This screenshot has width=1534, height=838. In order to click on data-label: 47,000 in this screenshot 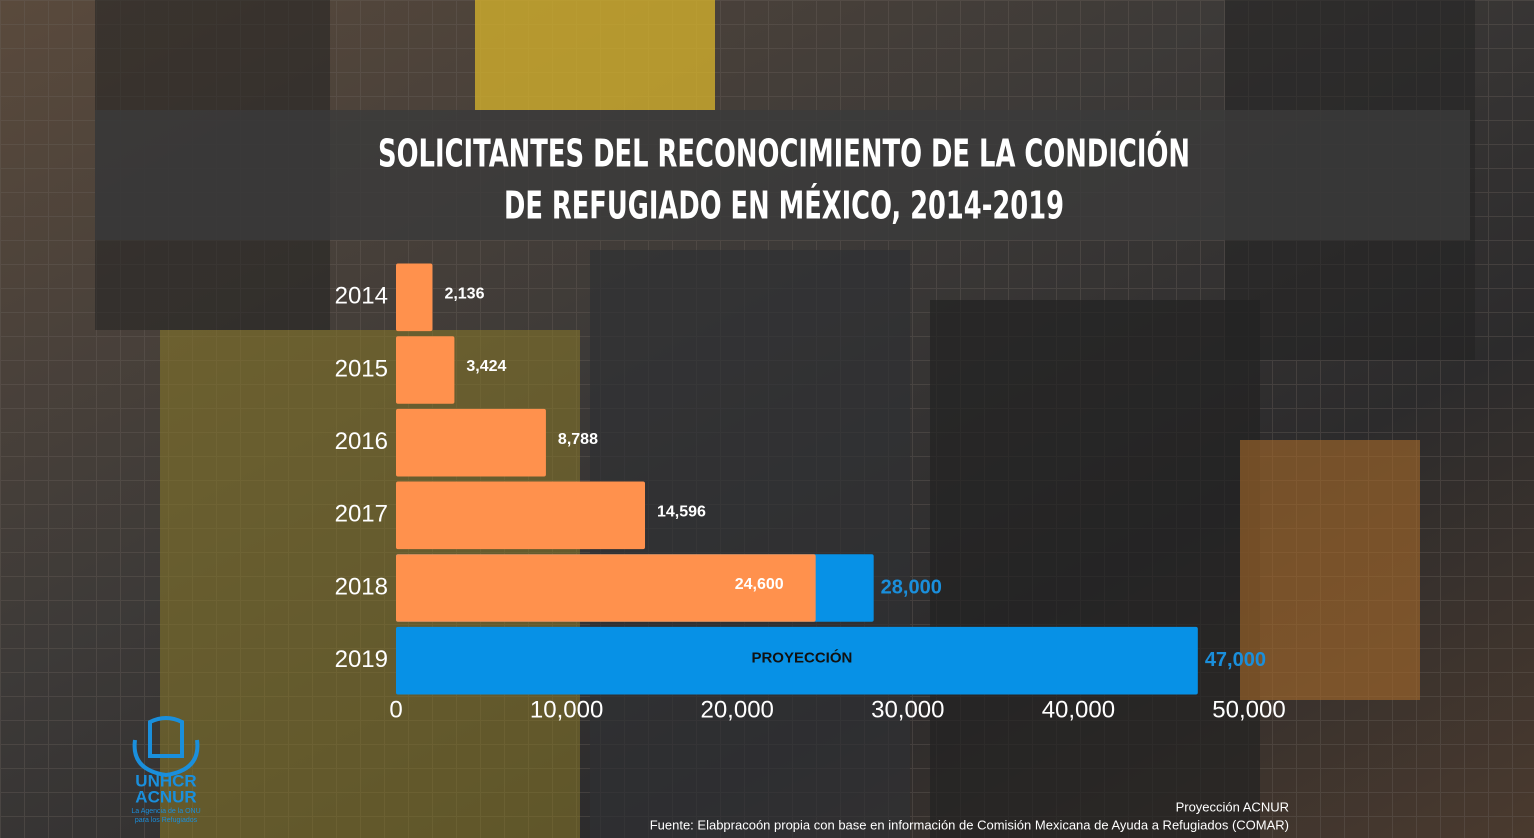, I will do `click(1235, 660)`.